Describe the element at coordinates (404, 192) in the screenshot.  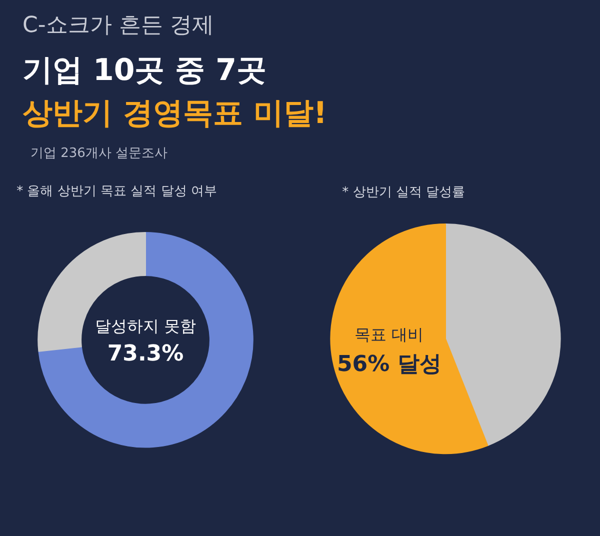
I see `chart-title: * 상반기 실적 달성률` at that location.